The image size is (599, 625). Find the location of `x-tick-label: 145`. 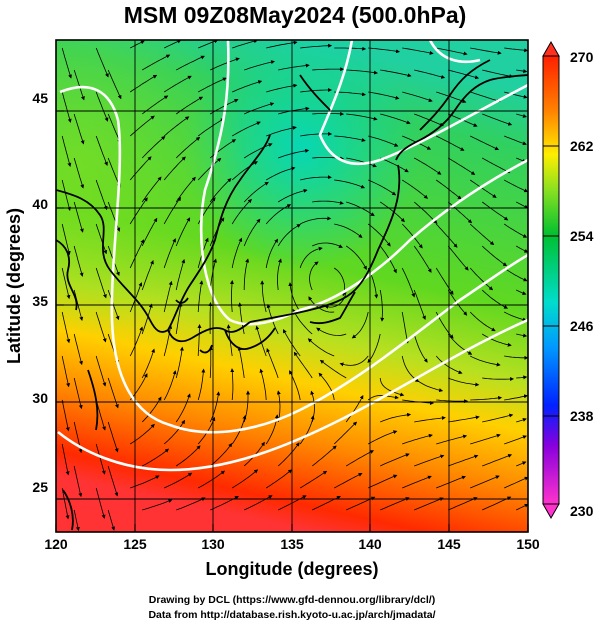

x-tick-label: 145 is located at coordinates (449, 544).